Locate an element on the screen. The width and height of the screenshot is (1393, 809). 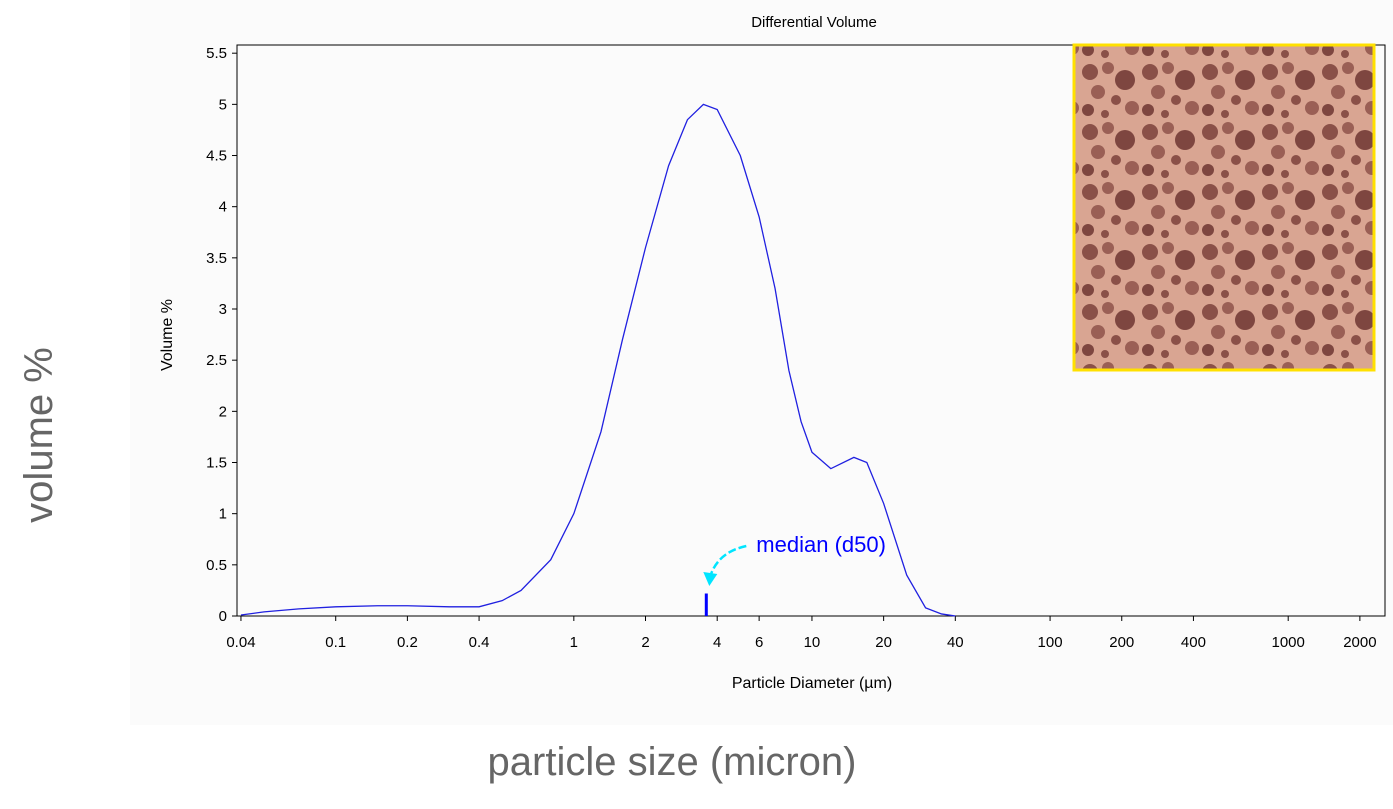
inset-micrograph is located at coordinates (1224, 207).